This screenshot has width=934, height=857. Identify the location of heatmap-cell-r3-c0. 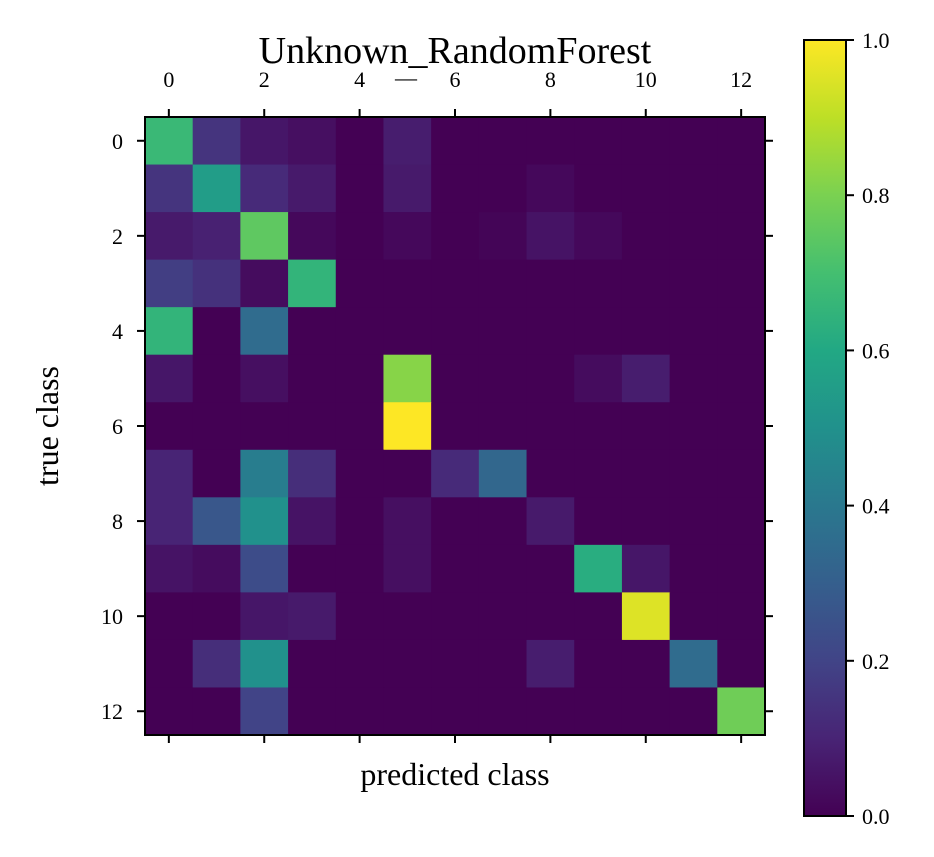
(169, 283).